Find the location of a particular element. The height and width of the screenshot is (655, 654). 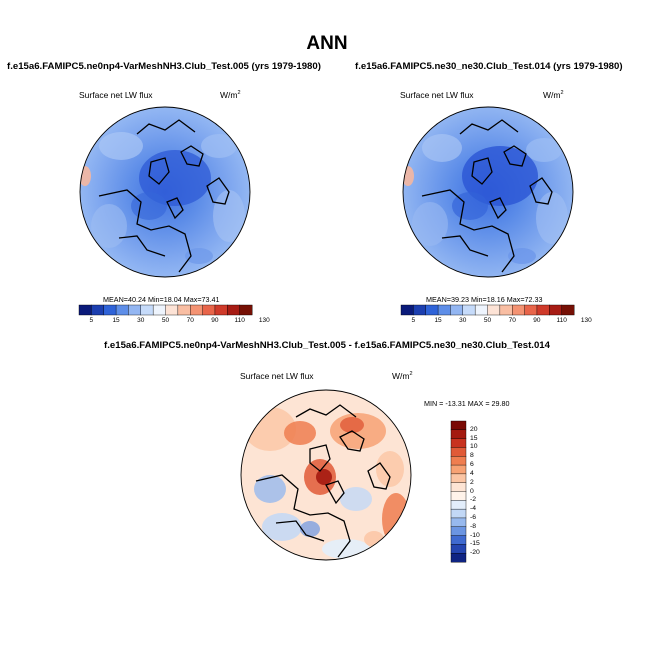

panel2-colorbar-tick-label: 90 is located at coordinates (537, 320).